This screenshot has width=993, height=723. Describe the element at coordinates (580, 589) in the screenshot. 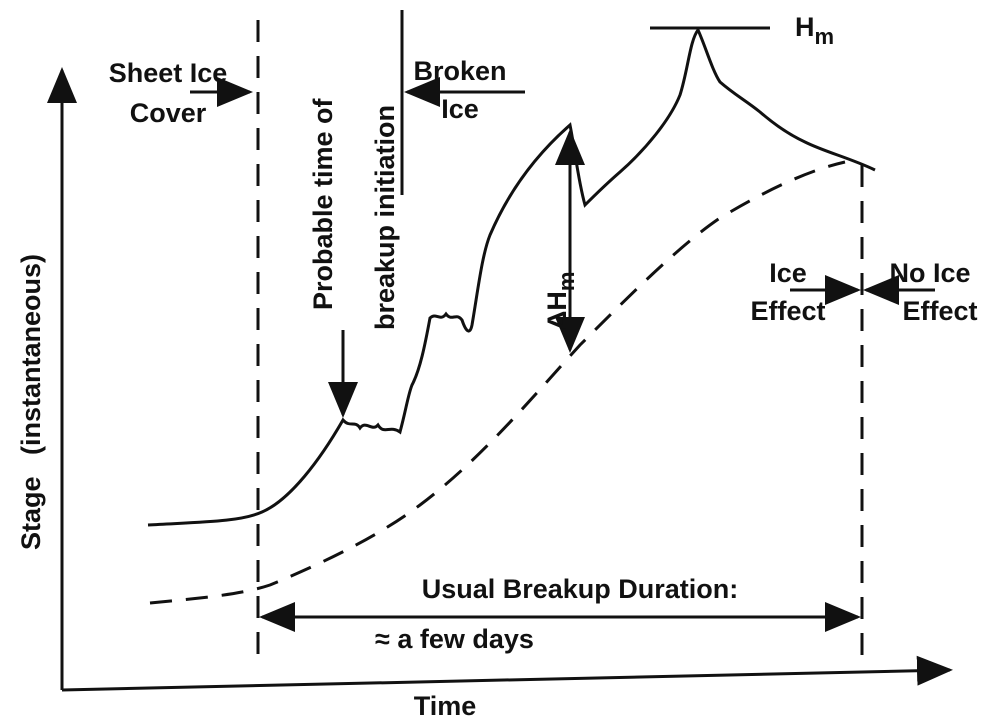

I see `label: Usual Breakup Duration:` at that location.